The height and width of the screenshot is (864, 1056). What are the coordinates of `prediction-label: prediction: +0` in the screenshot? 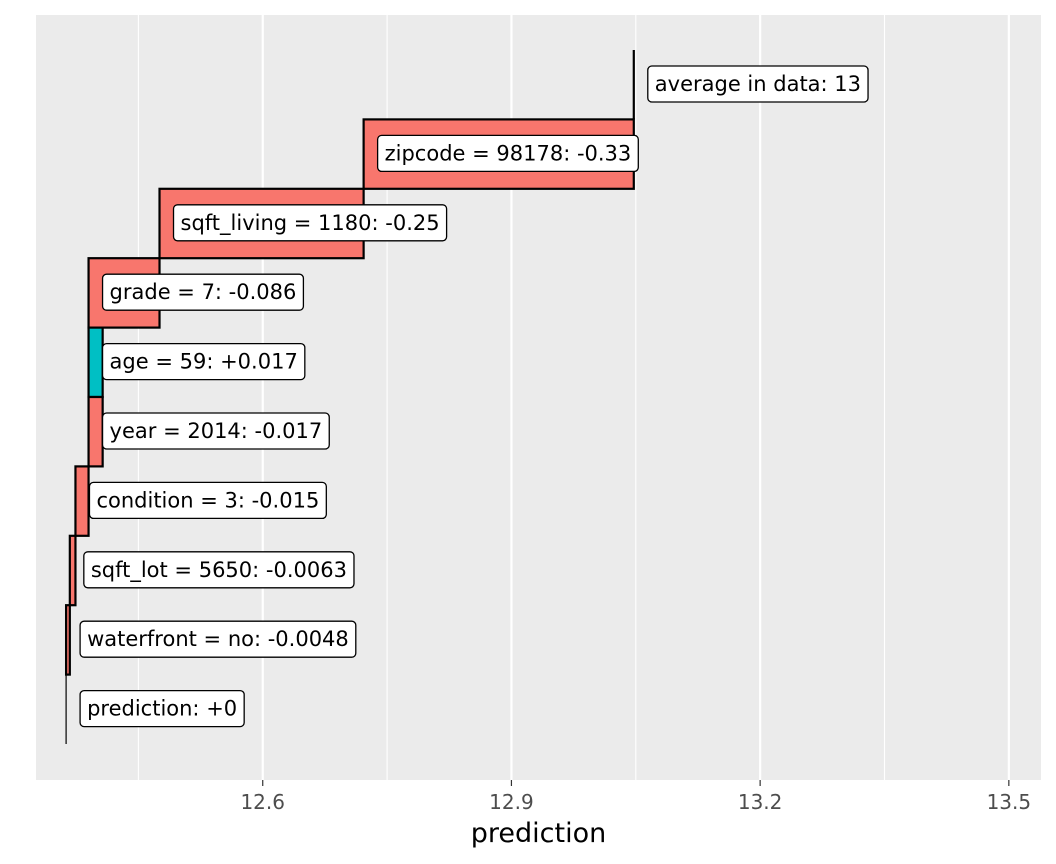 It's located at (162, 709).